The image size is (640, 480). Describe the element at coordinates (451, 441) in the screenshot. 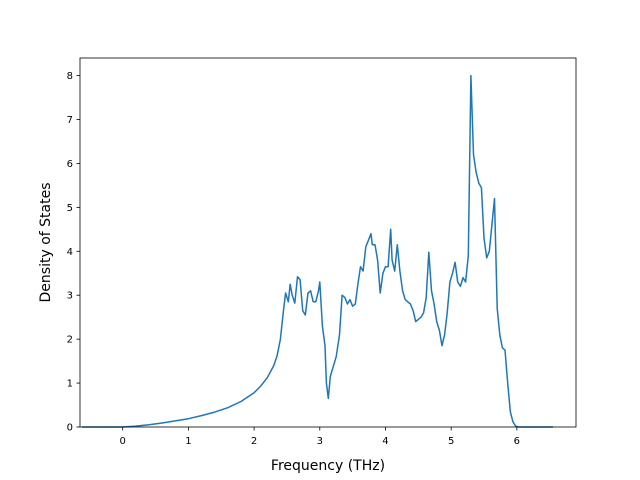

I see `x-tick-label: 5` at that location.